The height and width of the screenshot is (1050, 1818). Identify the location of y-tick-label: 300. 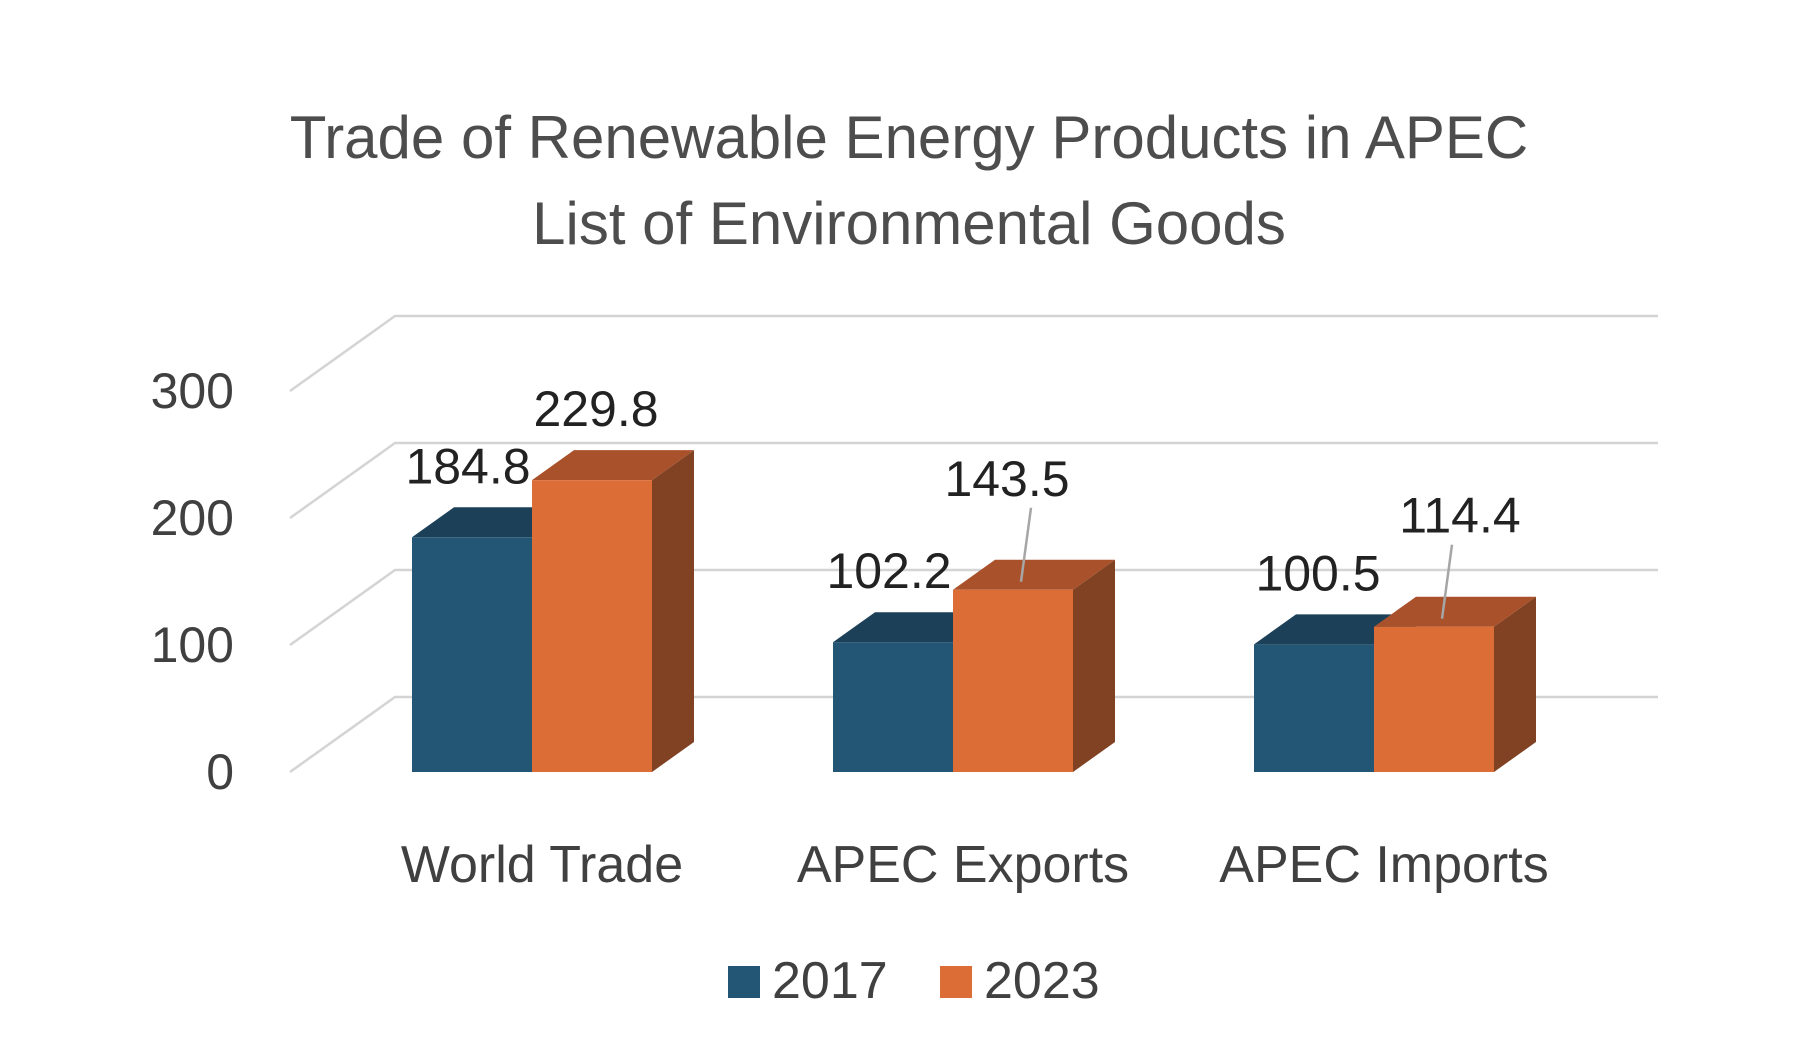
(192, 391).